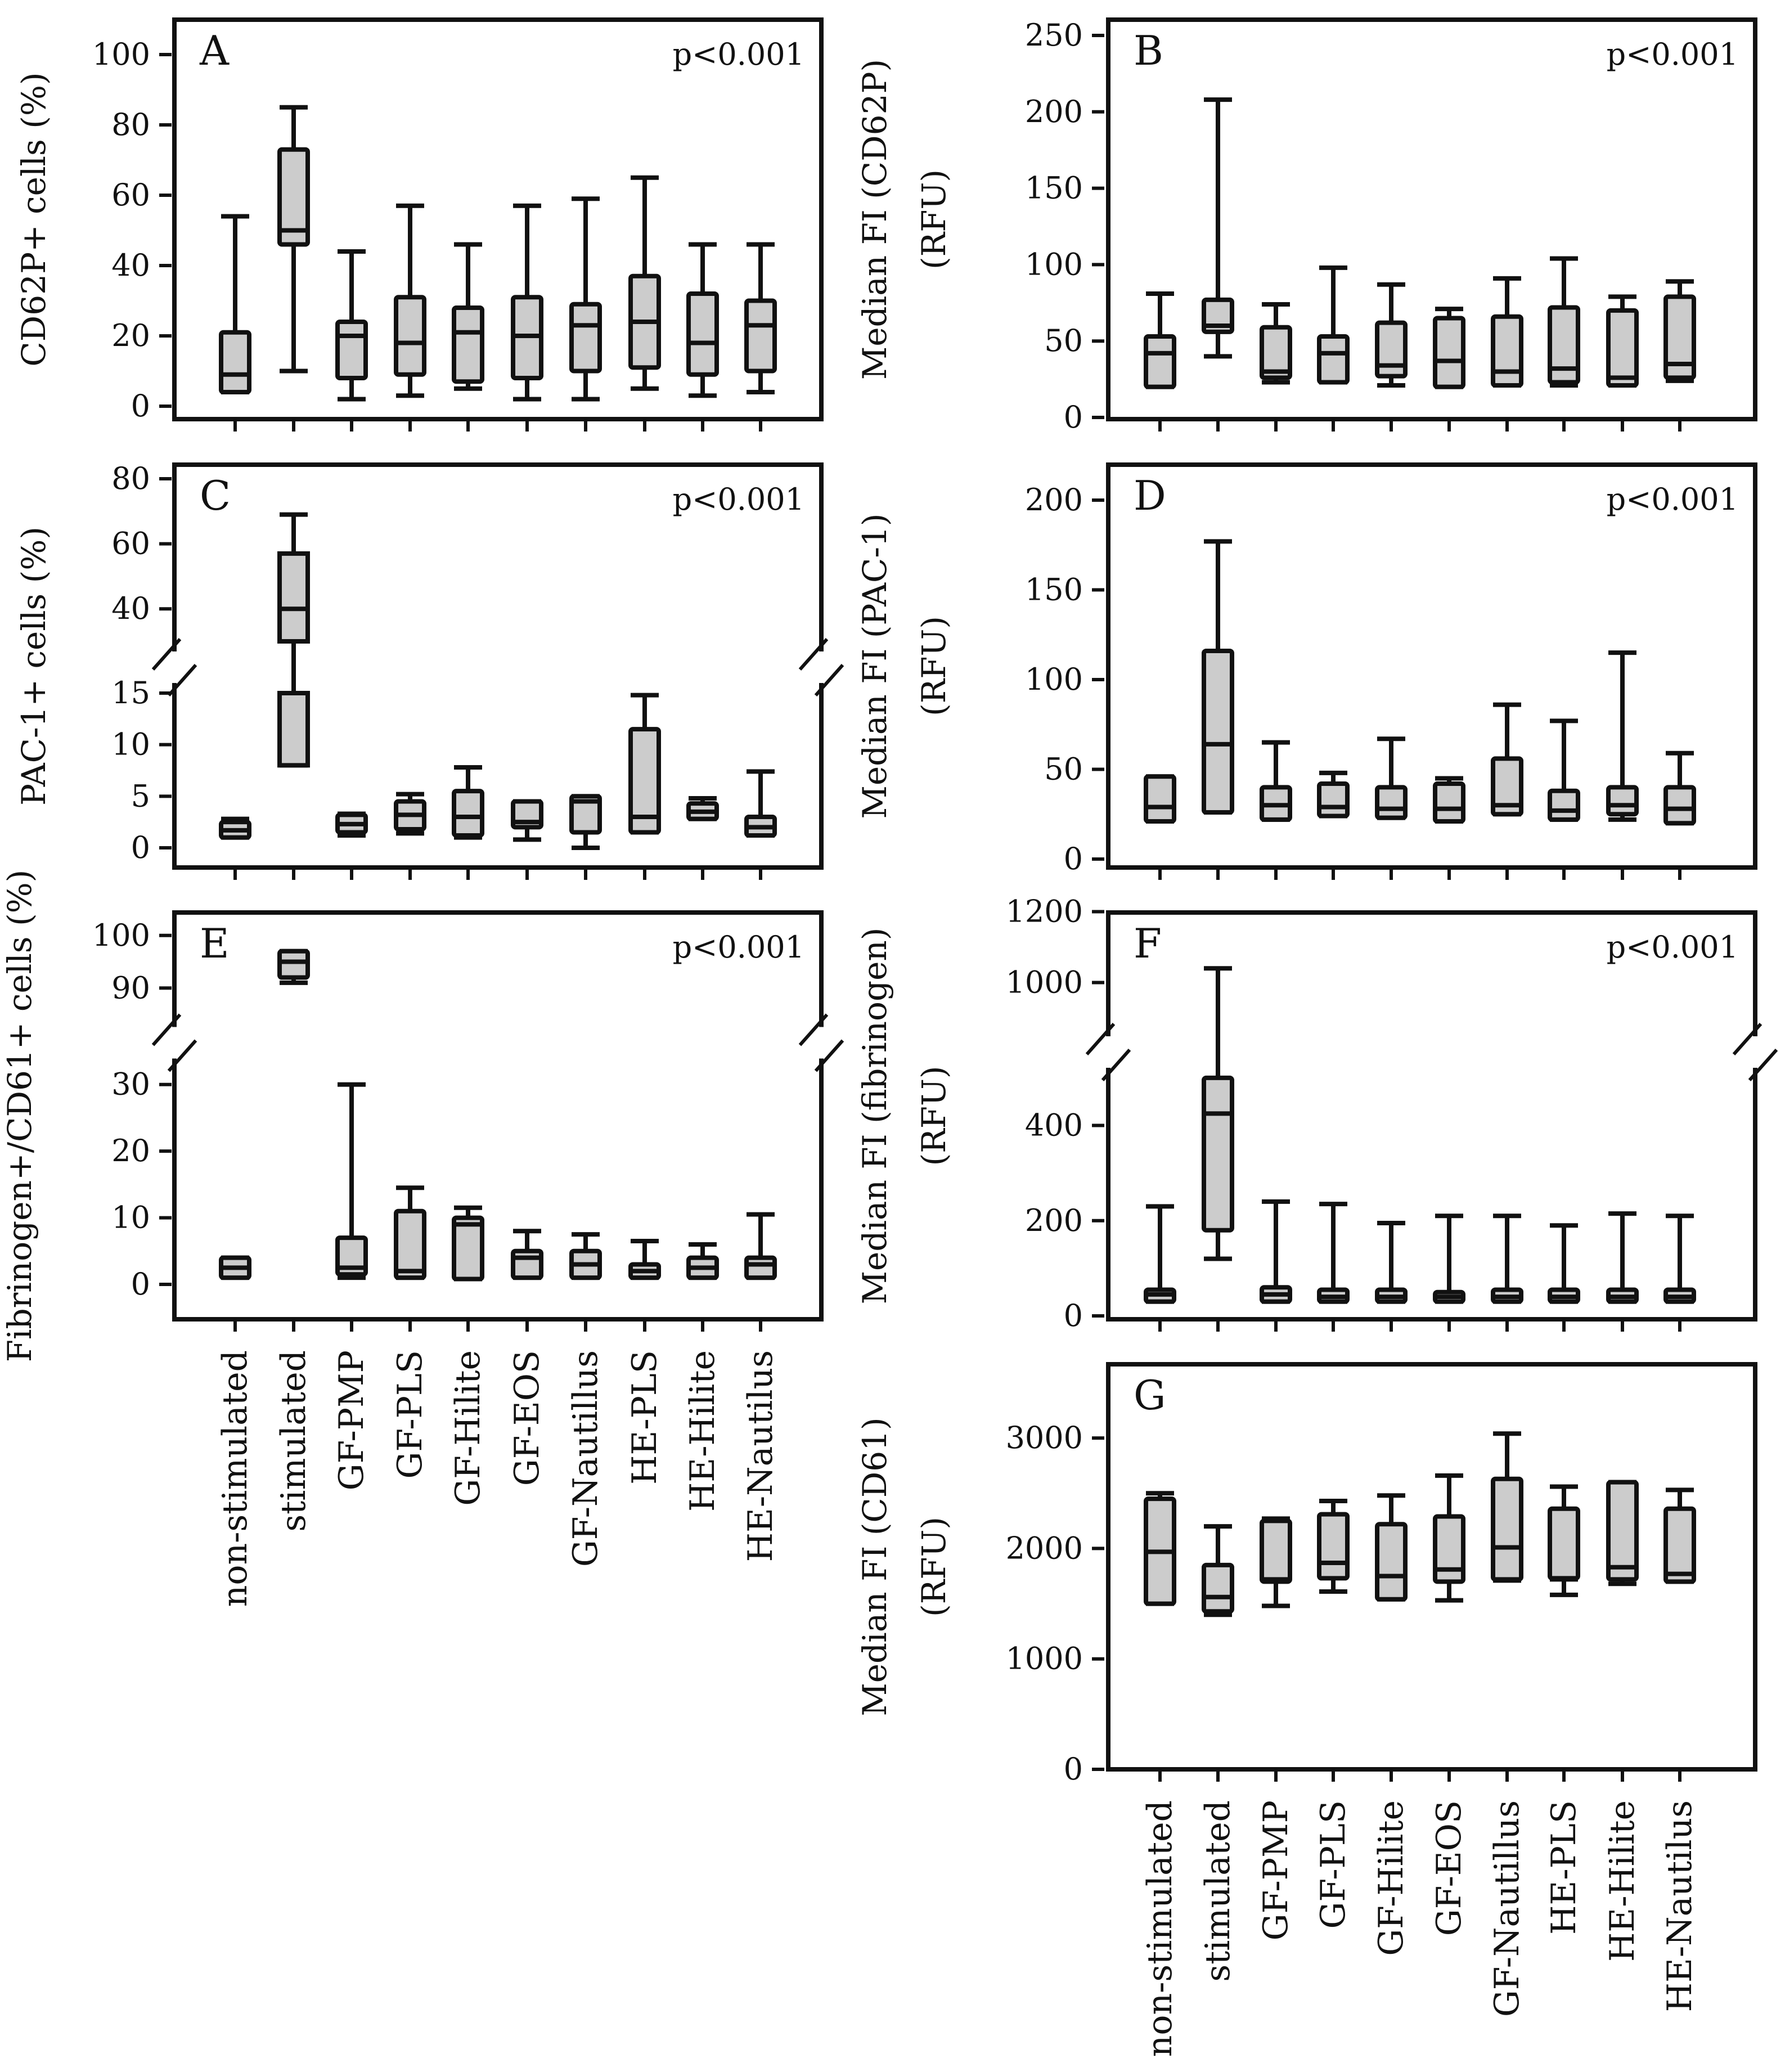 This screenshot has height=2072, width=1785. I want to click on y-tick-label: 250, so click(1054, 35).